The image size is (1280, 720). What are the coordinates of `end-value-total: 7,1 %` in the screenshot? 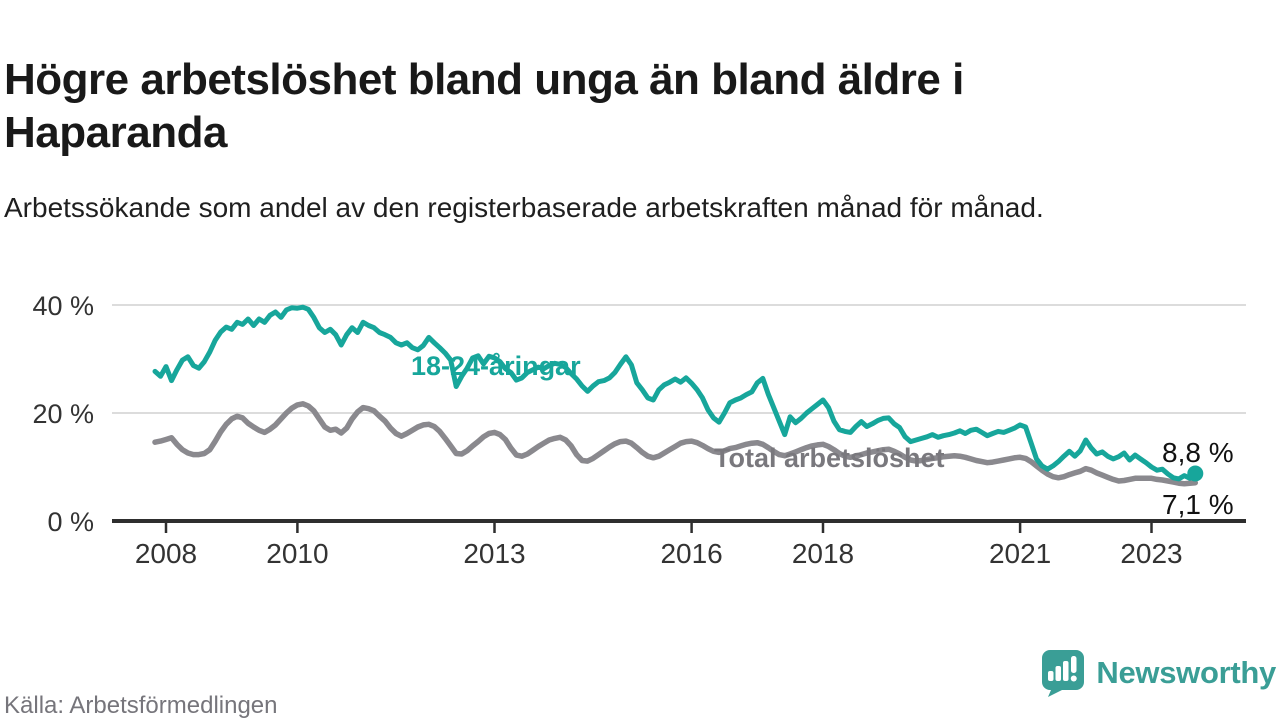 It's located at (1198, 504).